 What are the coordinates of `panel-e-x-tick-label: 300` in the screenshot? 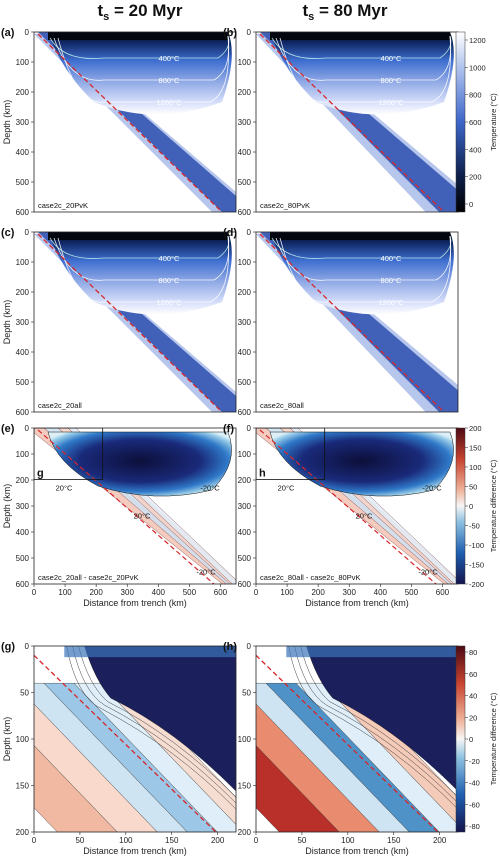 It's located at (128, 592).